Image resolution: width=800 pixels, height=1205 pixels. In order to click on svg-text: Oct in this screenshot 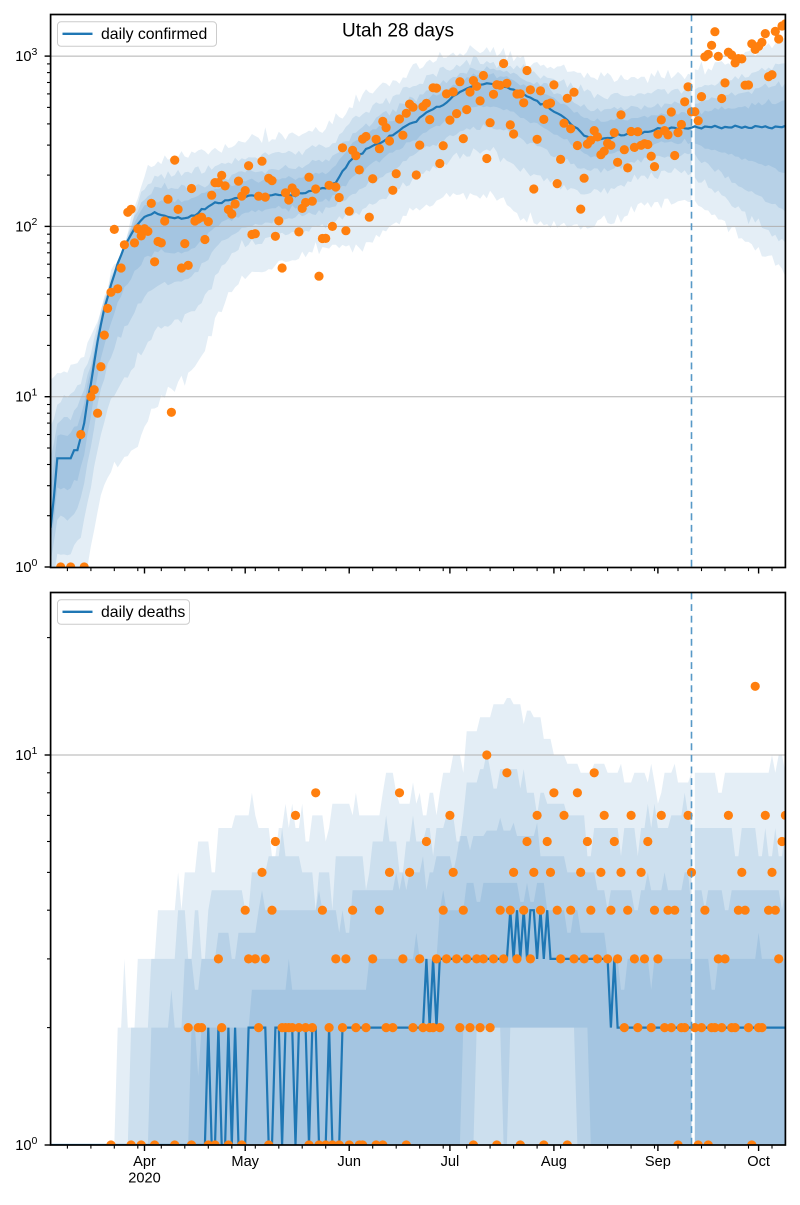, I will do `click(758, 1162)`.